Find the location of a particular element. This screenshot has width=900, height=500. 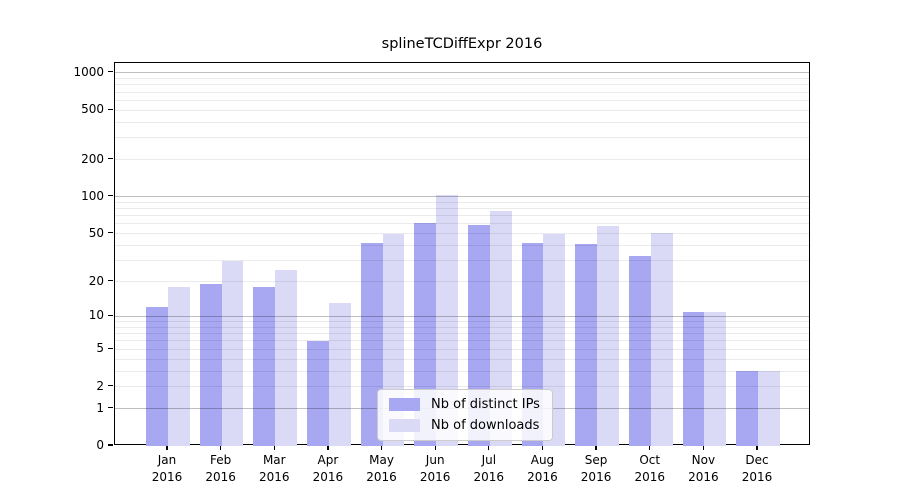

x-tick-label-sep: Sep 2016 is located at coordinates (596, 468).